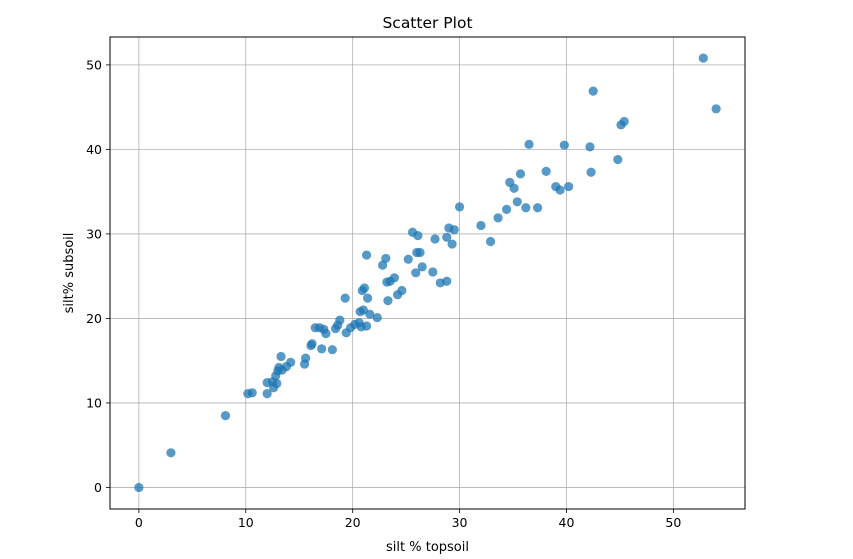 This screenshot has height=559, width=853. What do you see at coordinates (94, 64) in the screenshot?
I see `y-tick-label: 50` at bounding box center [94, 64].